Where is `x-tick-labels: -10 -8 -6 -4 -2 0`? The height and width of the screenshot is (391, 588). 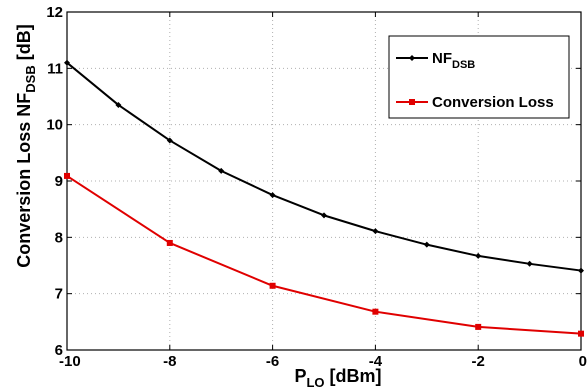 x-tick-labels: -10 -8 -6 -4 -2 0 is located at coordinates (323, 361).